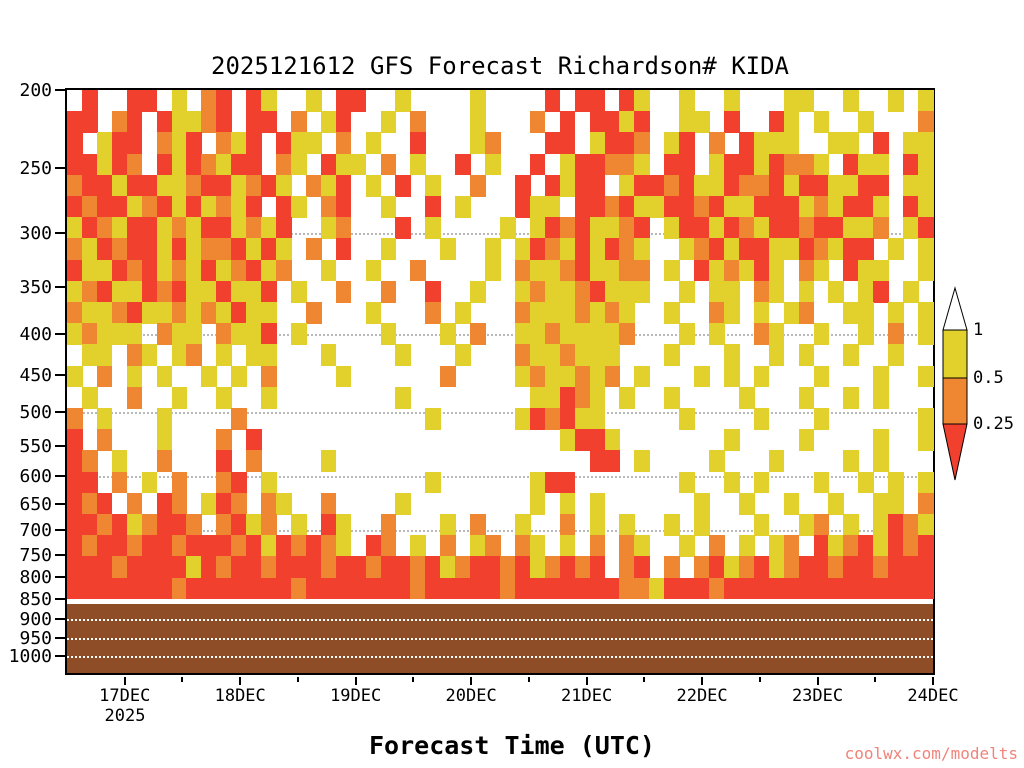 The image size is (1024, 768). I want to click on y-tick-label: 900, so click(35, 619).